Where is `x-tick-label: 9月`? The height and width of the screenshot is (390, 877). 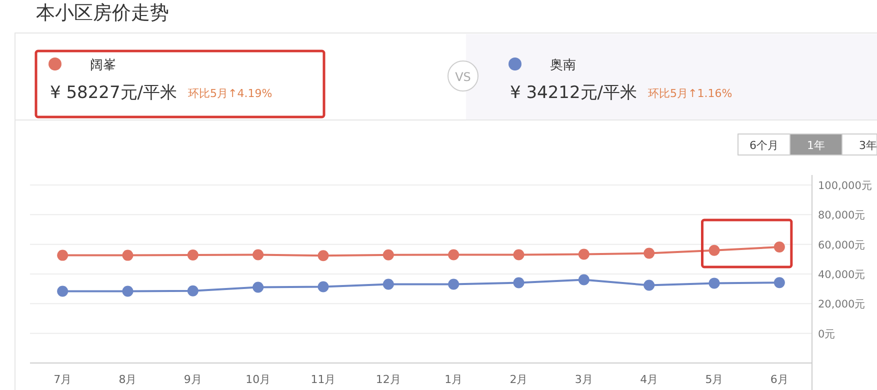
x-tick-label: 9月 is located at coordinates (193, 379).